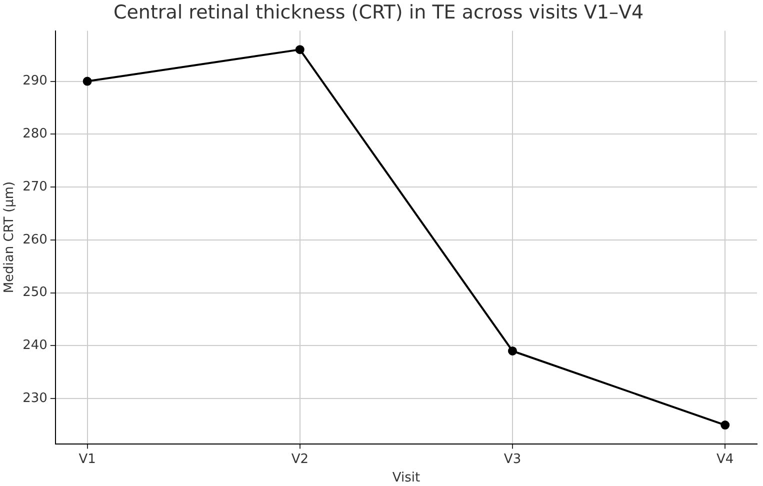  I want to click on y-tick-label: 230, so click(35, 398).